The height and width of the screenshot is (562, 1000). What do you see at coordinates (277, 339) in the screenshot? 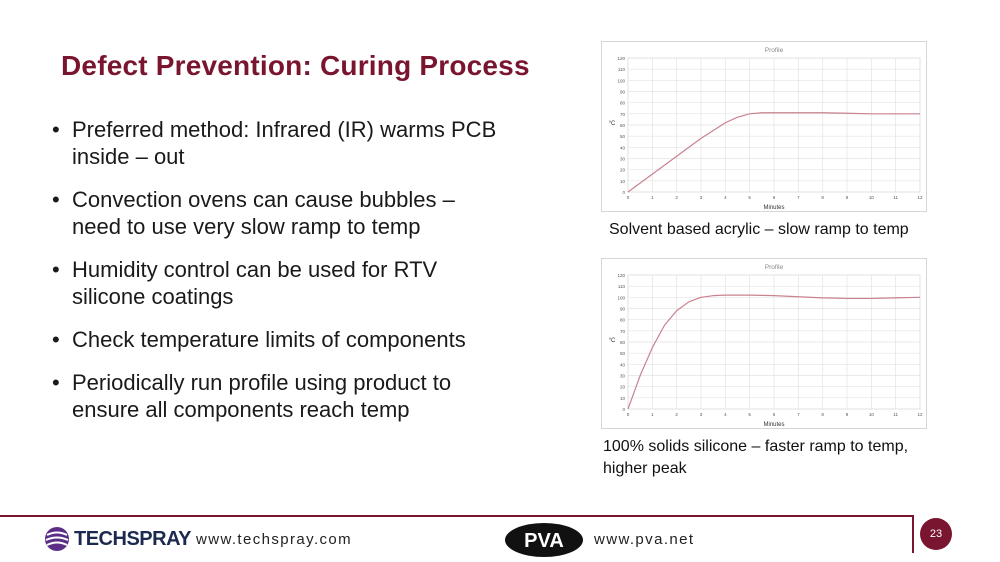
I see `bullet-item: Check temperature limits of components` at bounding box center [277, 339].